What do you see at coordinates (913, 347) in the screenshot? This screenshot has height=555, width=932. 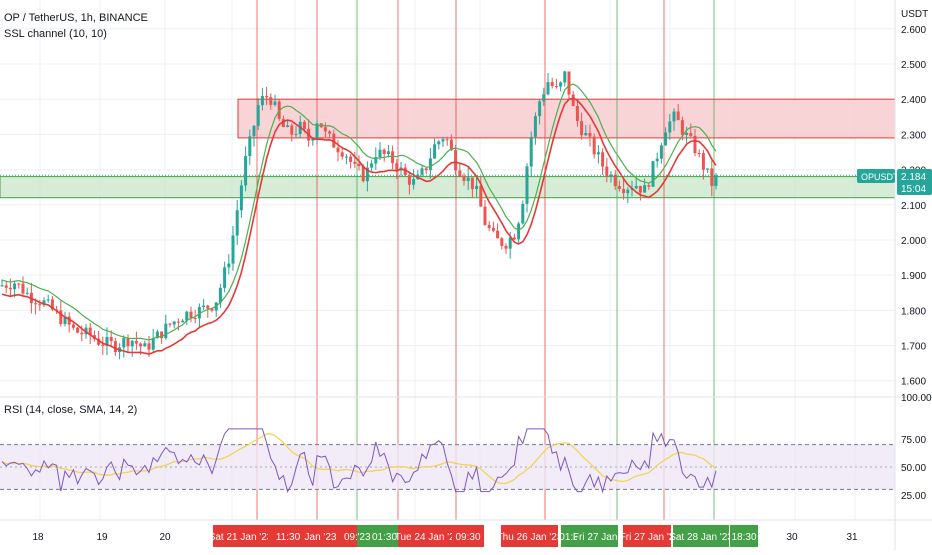 I see `price-tick-label: 1.700` at bounding box center [913, 347].